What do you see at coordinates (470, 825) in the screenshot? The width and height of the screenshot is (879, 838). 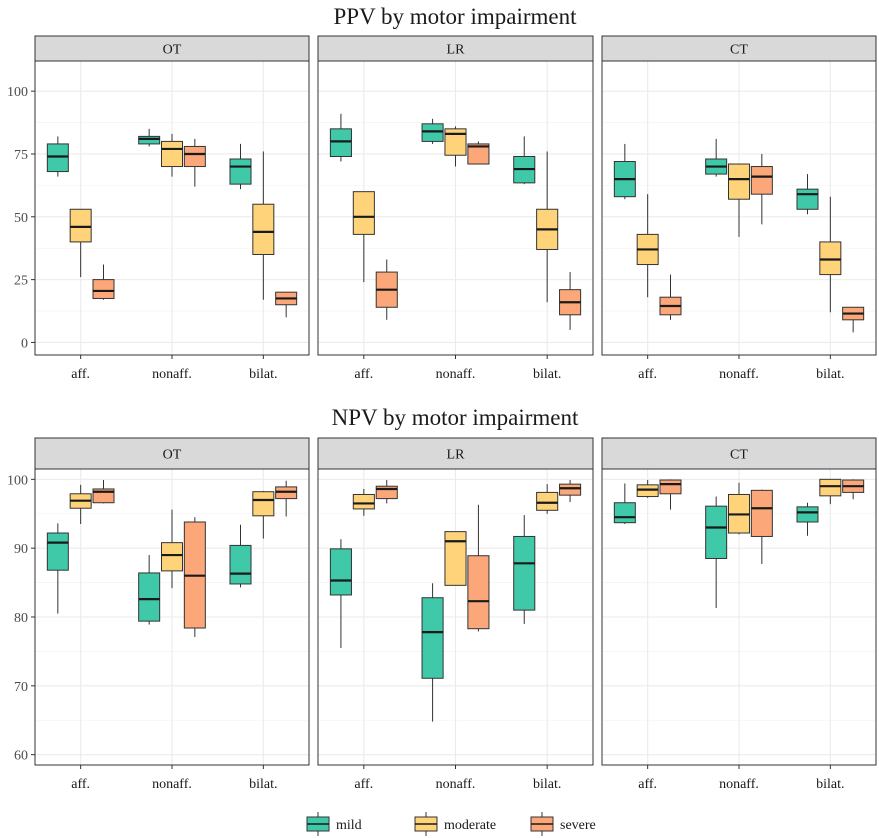 I see `legend-label: moderate` at bounding box center [470, 825].